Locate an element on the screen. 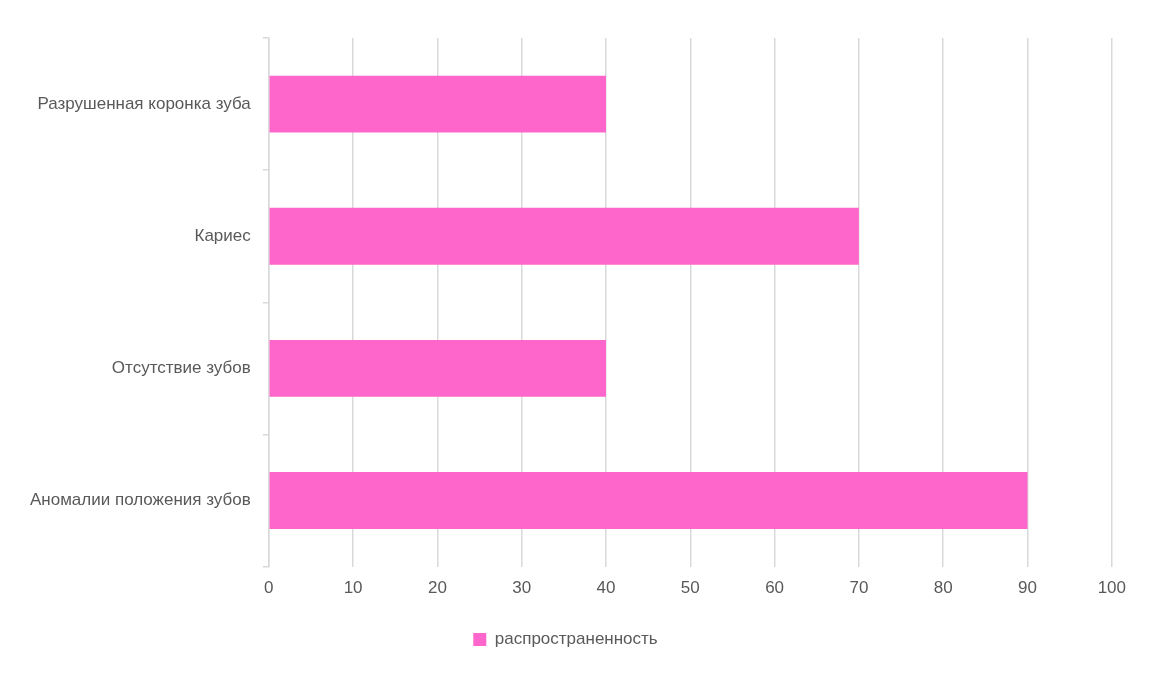 This screenshot has width=1149, height=677. x-tick-label: 60 is located at coordinates (775, 588).